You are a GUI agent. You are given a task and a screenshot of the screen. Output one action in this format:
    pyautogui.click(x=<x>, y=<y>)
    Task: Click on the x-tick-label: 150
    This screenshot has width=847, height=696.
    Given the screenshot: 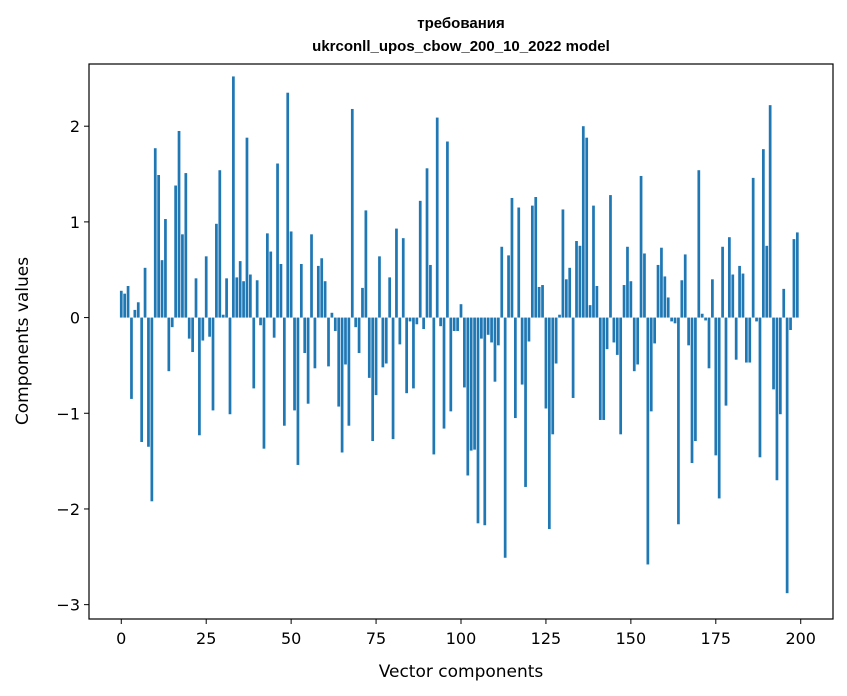 What is the action you would take?
    pyautogui.click(x=631, y=638)
    